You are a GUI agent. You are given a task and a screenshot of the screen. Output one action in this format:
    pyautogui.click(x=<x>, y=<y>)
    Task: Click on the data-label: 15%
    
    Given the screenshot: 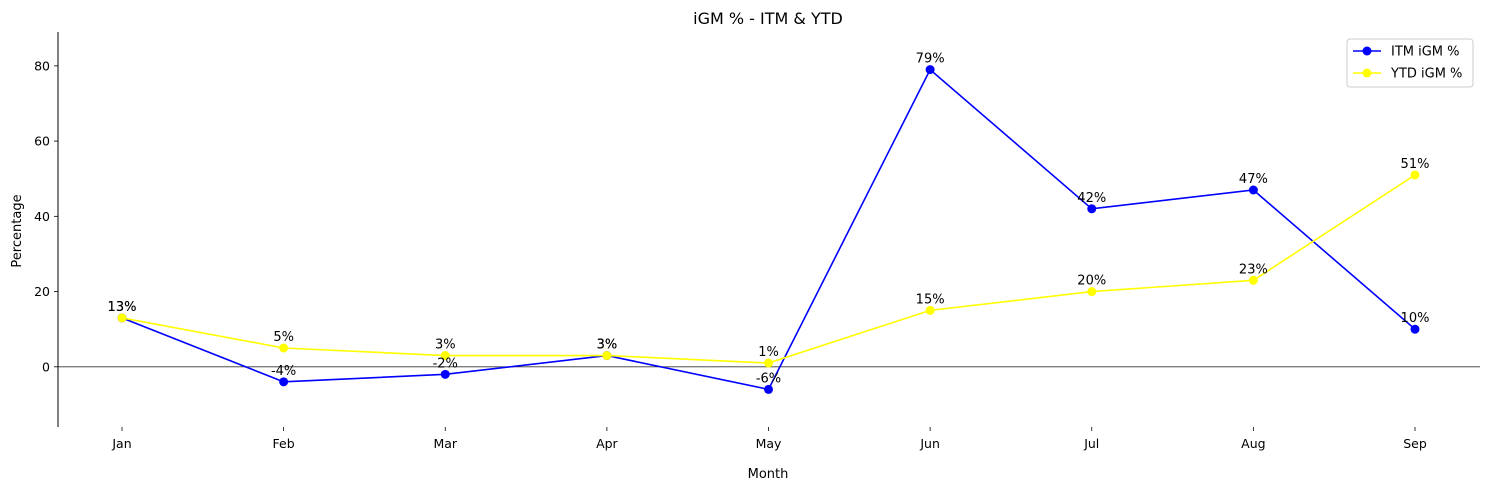 What is the action you would take?
    pyautogui.click(x=930, y=299)
    